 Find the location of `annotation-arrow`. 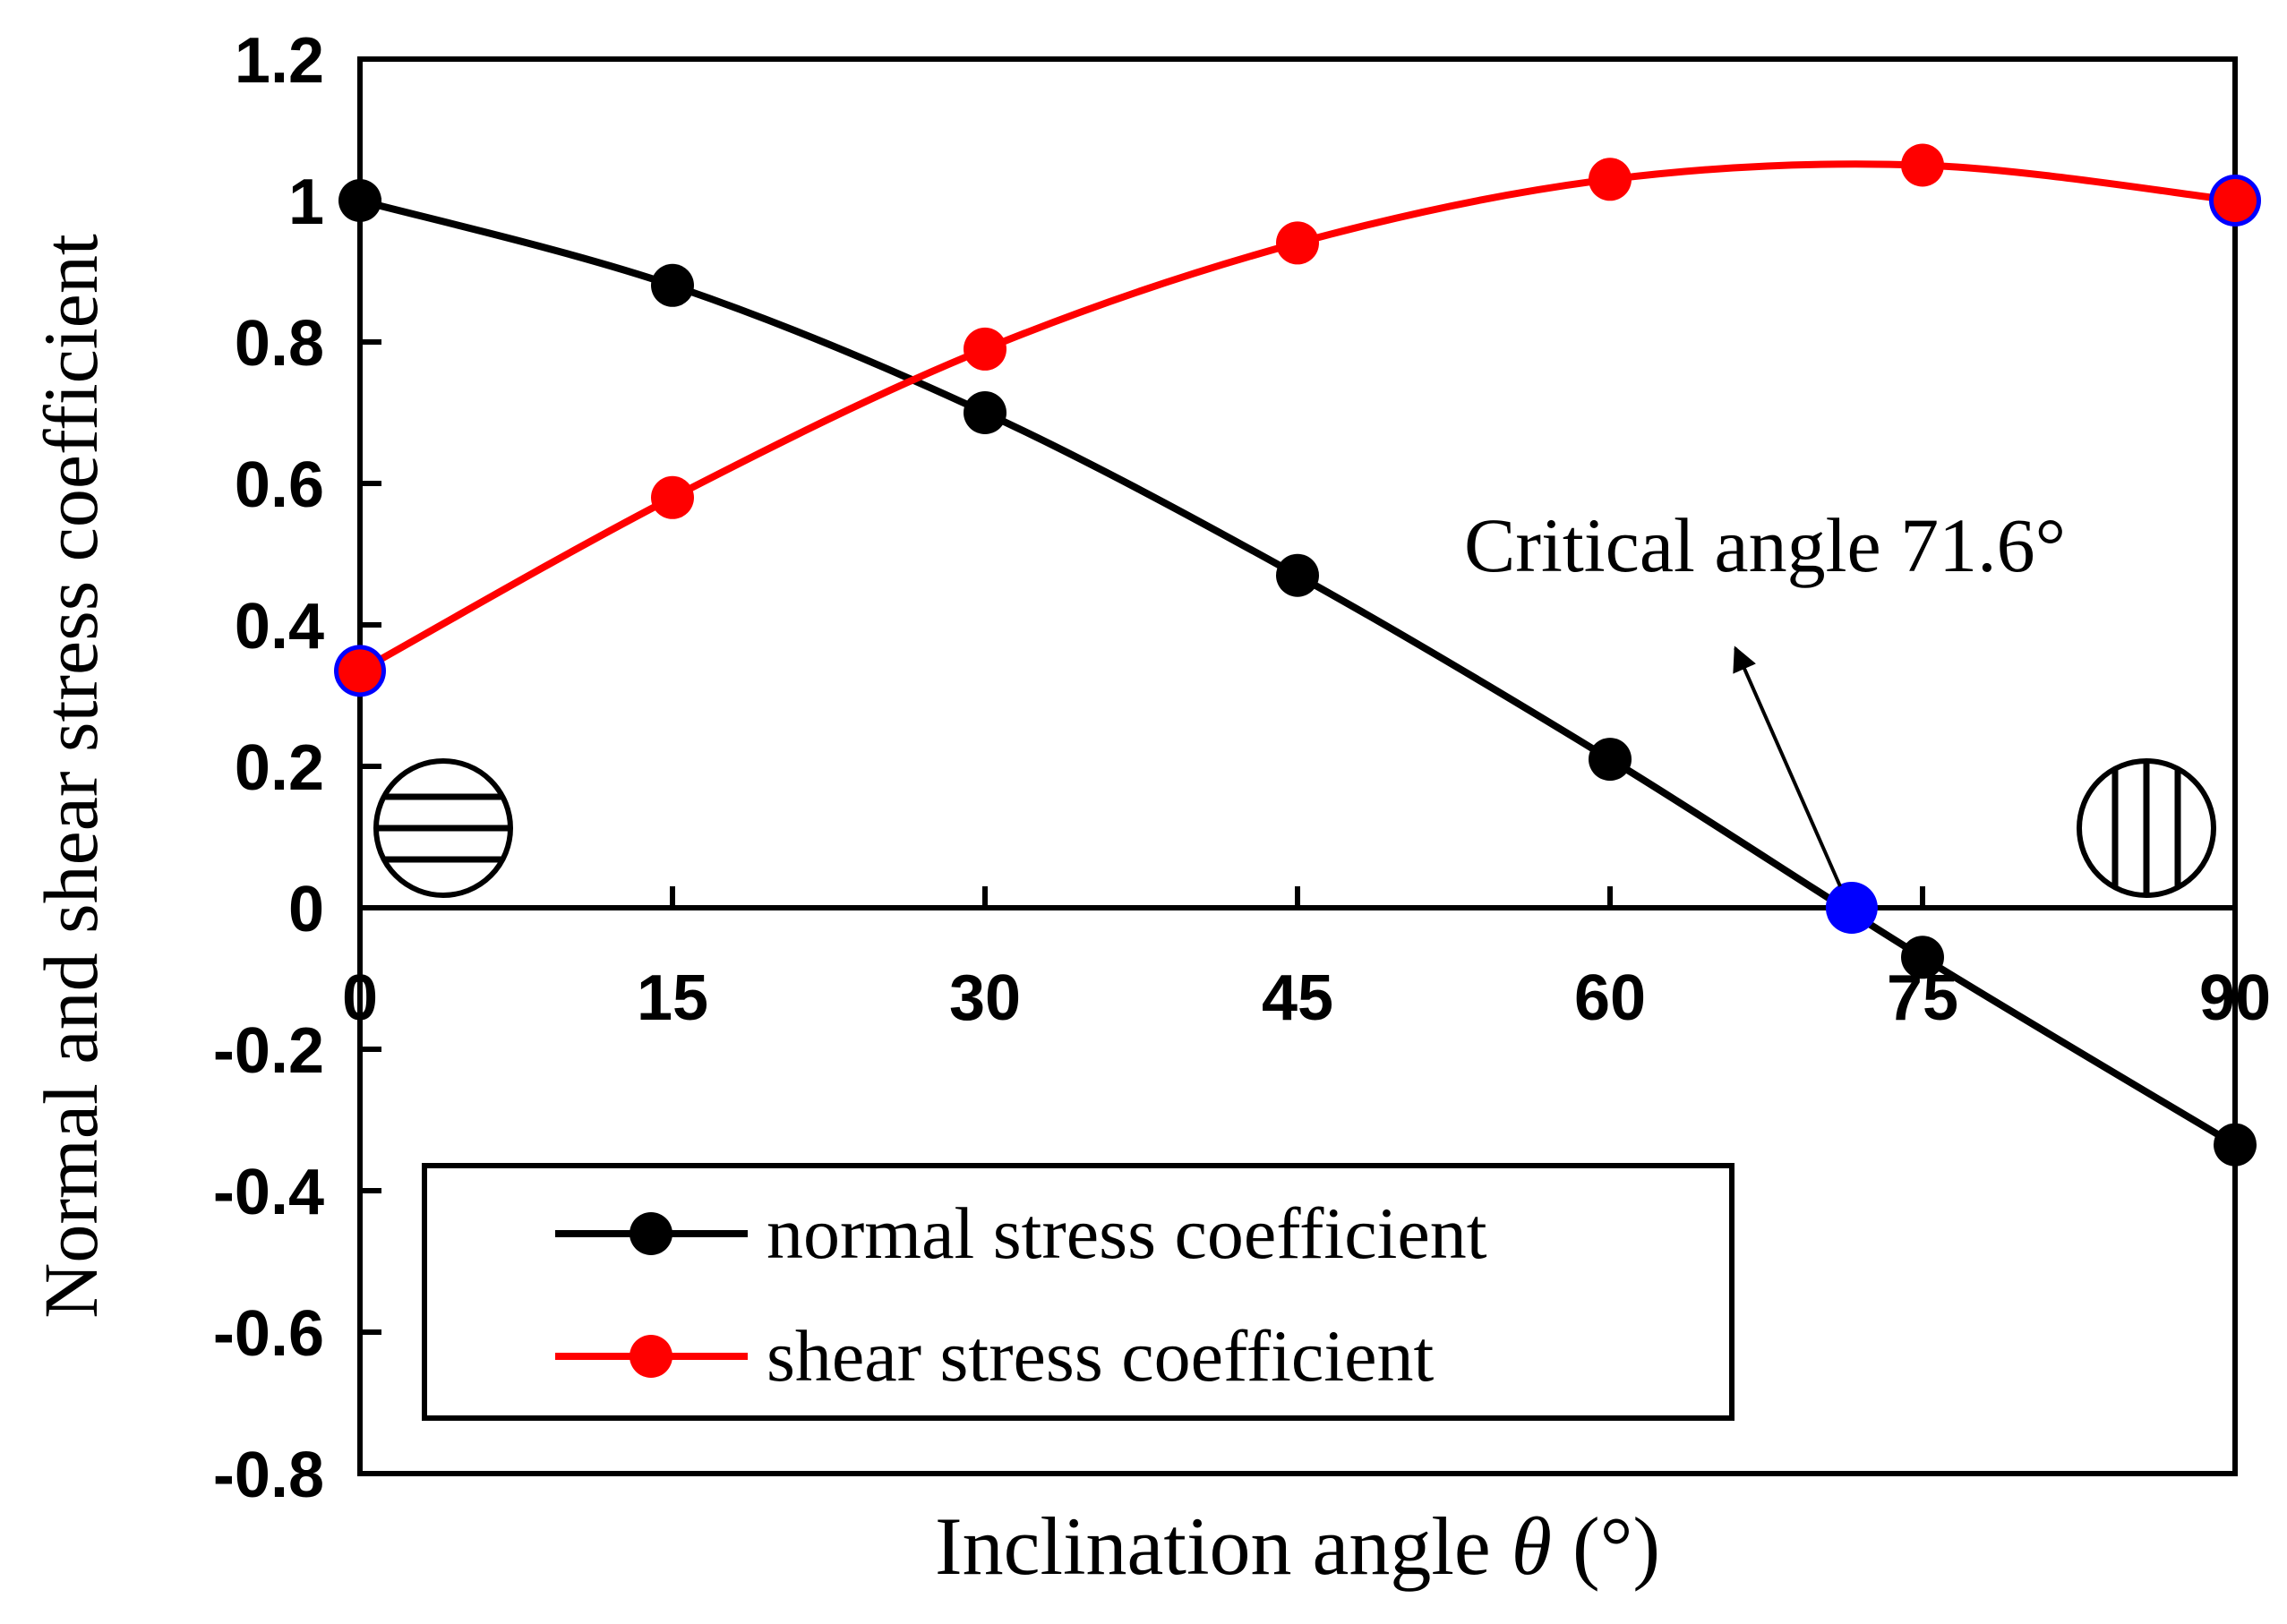

annotation-arrow is located at coordinates (1787, 766).